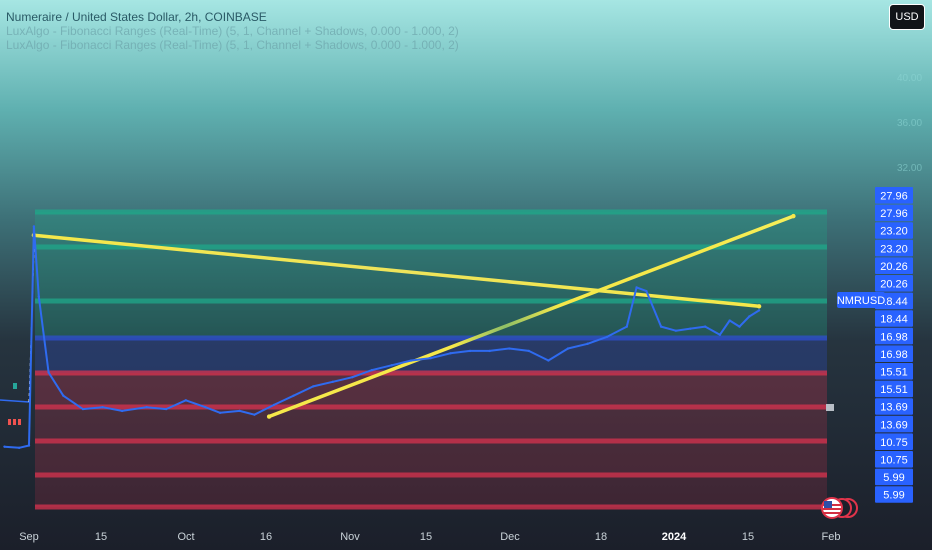 The image size is (932, 550). What do you see at coordinates (674, 537) in the screenshot?
I see `x-tick-label: 2024` at bounding box center [674, 537].